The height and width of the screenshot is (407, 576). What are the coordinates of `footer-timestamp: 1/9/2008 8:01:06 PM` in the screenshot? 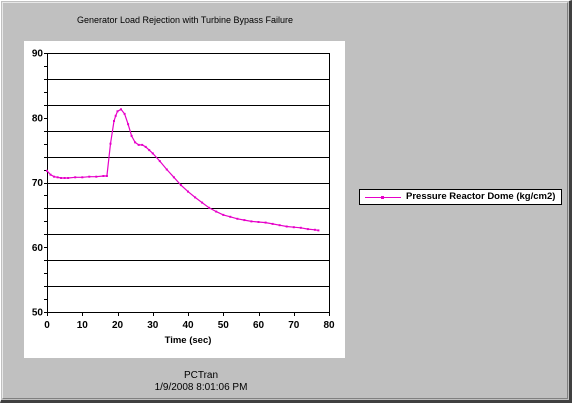 It's located at (201, 387).